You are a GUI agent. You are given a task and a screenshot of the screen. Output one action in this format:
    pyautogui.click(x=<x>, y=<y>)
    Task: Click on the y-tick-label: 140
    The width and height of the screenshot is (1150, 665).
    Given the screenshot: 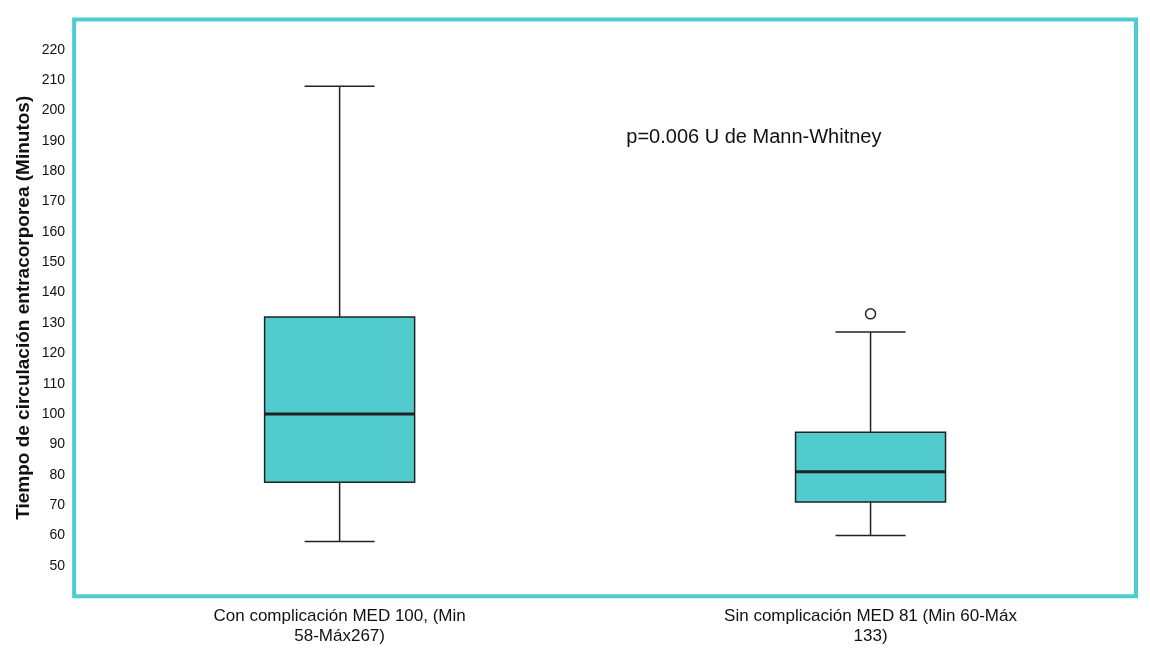 What is the action you would take?
    pyautogui.click(x=53, y=291)
    